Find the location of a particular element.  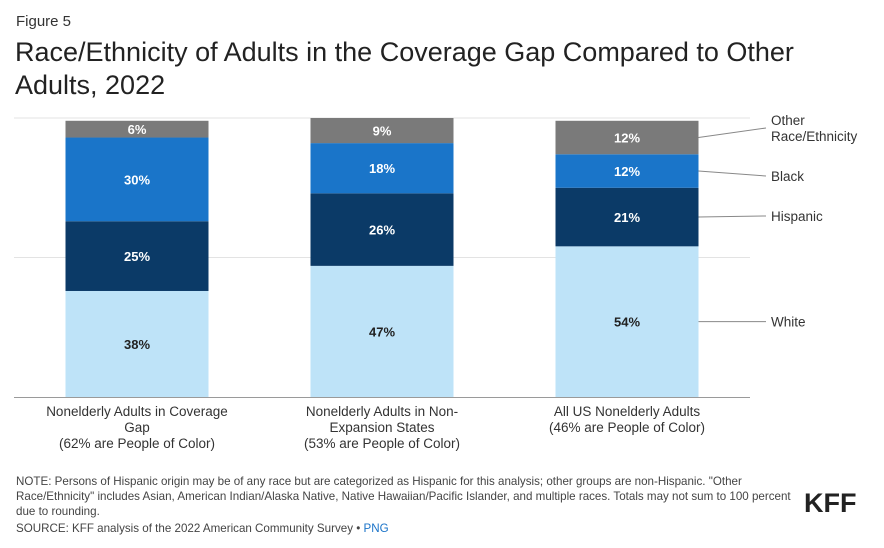

data-label-white: 54% is located at coordinates (627, 322).